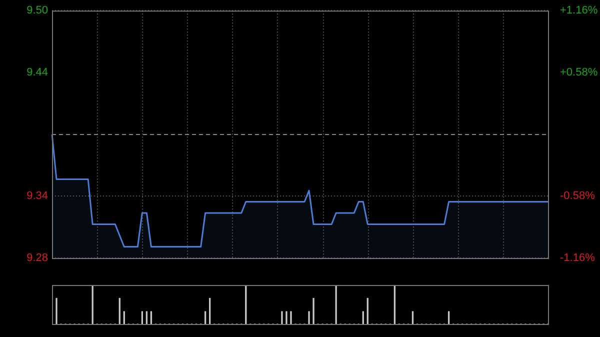 The height and width of the screenshot is (337, 600). What do you see at coordinates (578, 258) in the screenshot?
I see `y2-tick-label: -1.16%` at bounding box center [578, 258].